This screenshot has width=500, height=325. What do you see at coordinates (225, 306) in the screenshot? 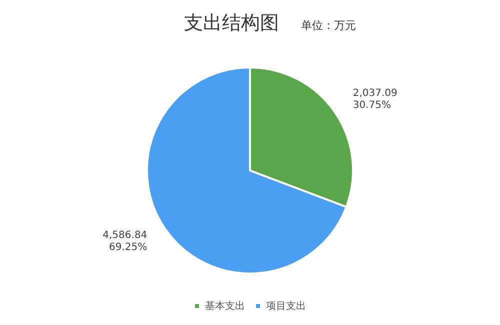
I see `legend-label: 基本支出` at bounding box center [225, 306].